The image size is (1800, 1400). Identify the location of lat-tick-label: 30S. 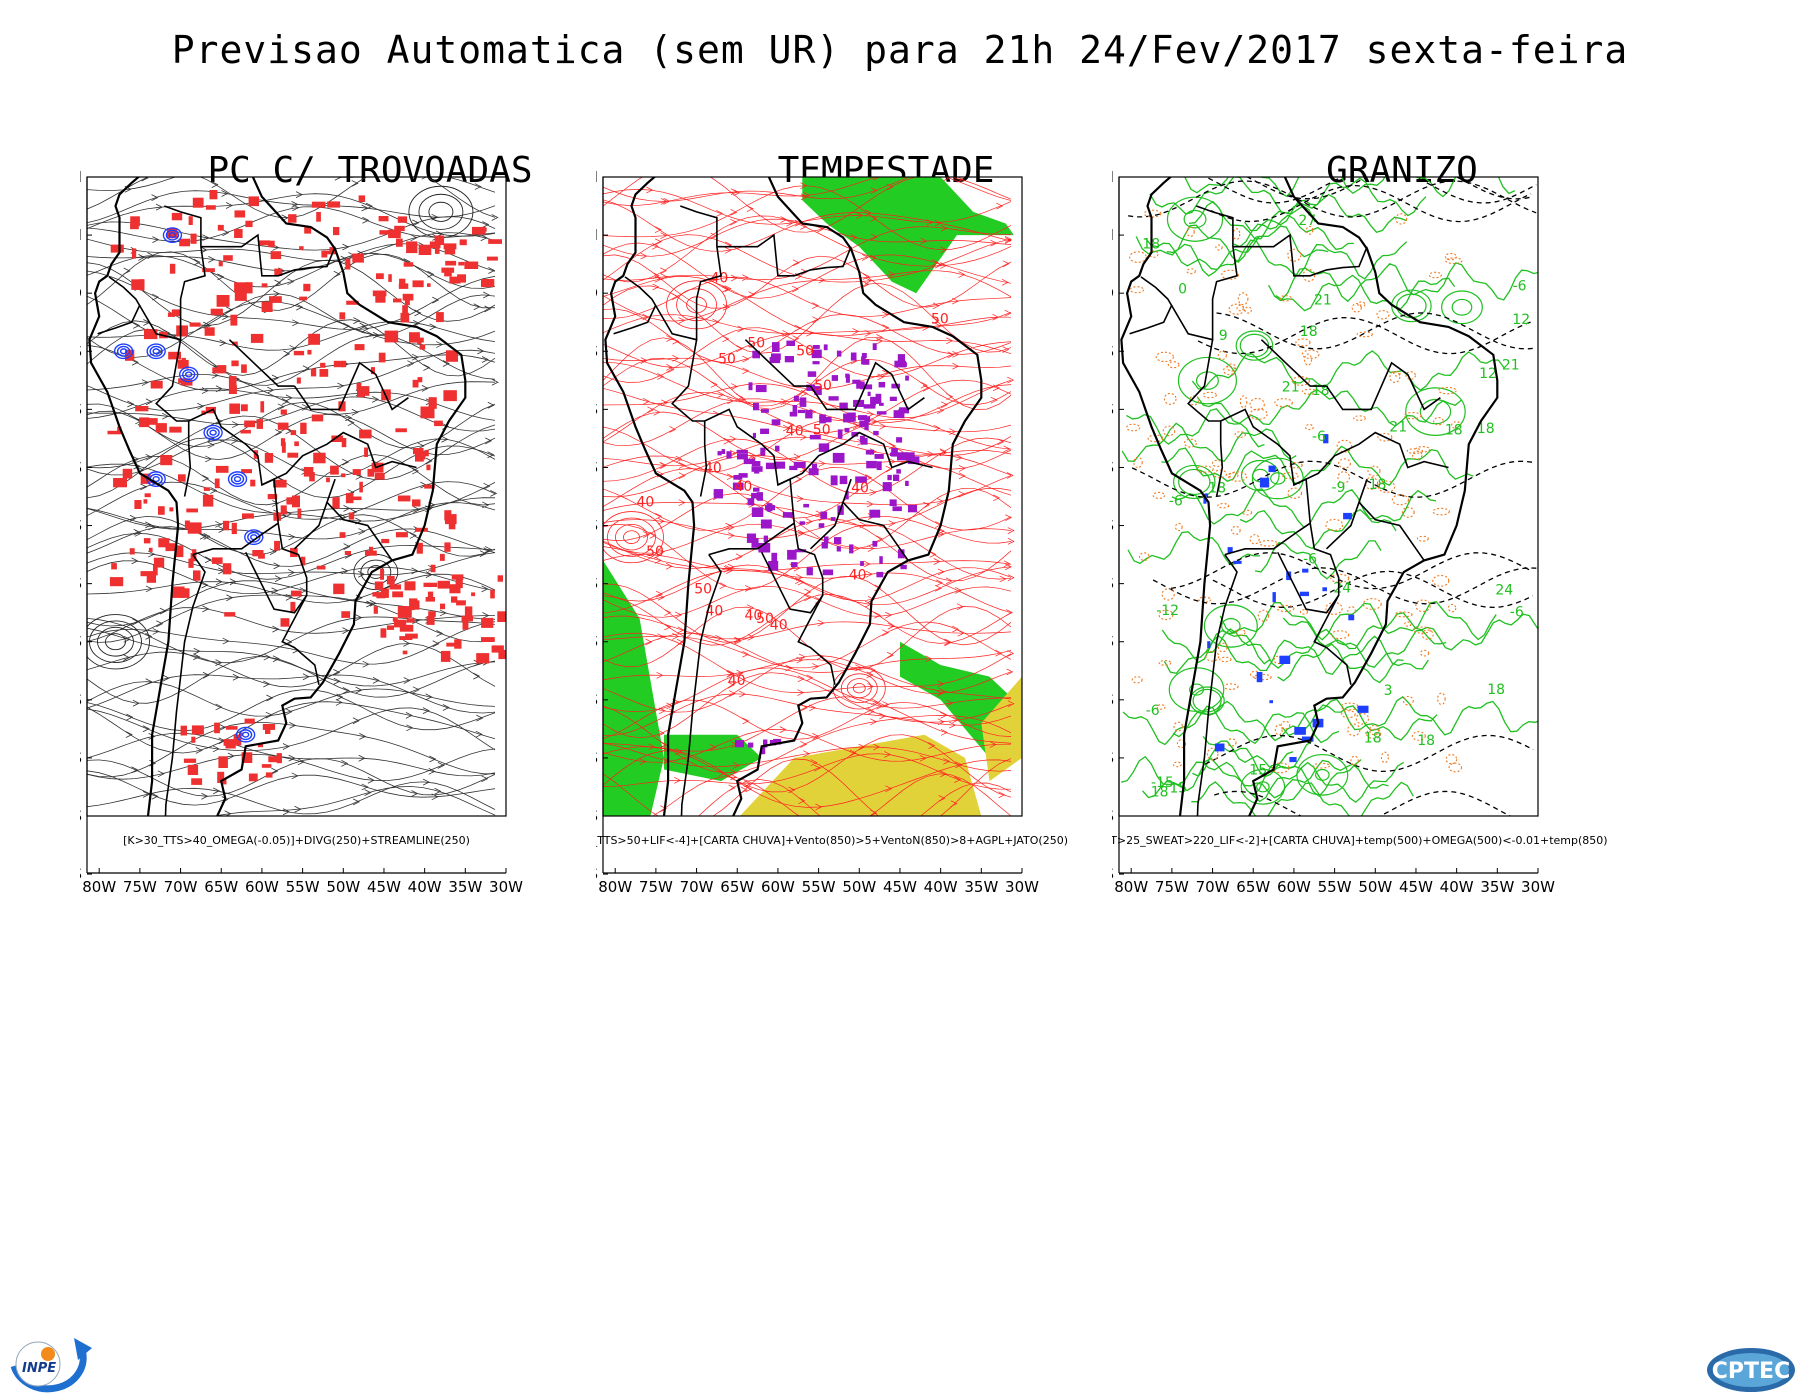
(1113, 642).